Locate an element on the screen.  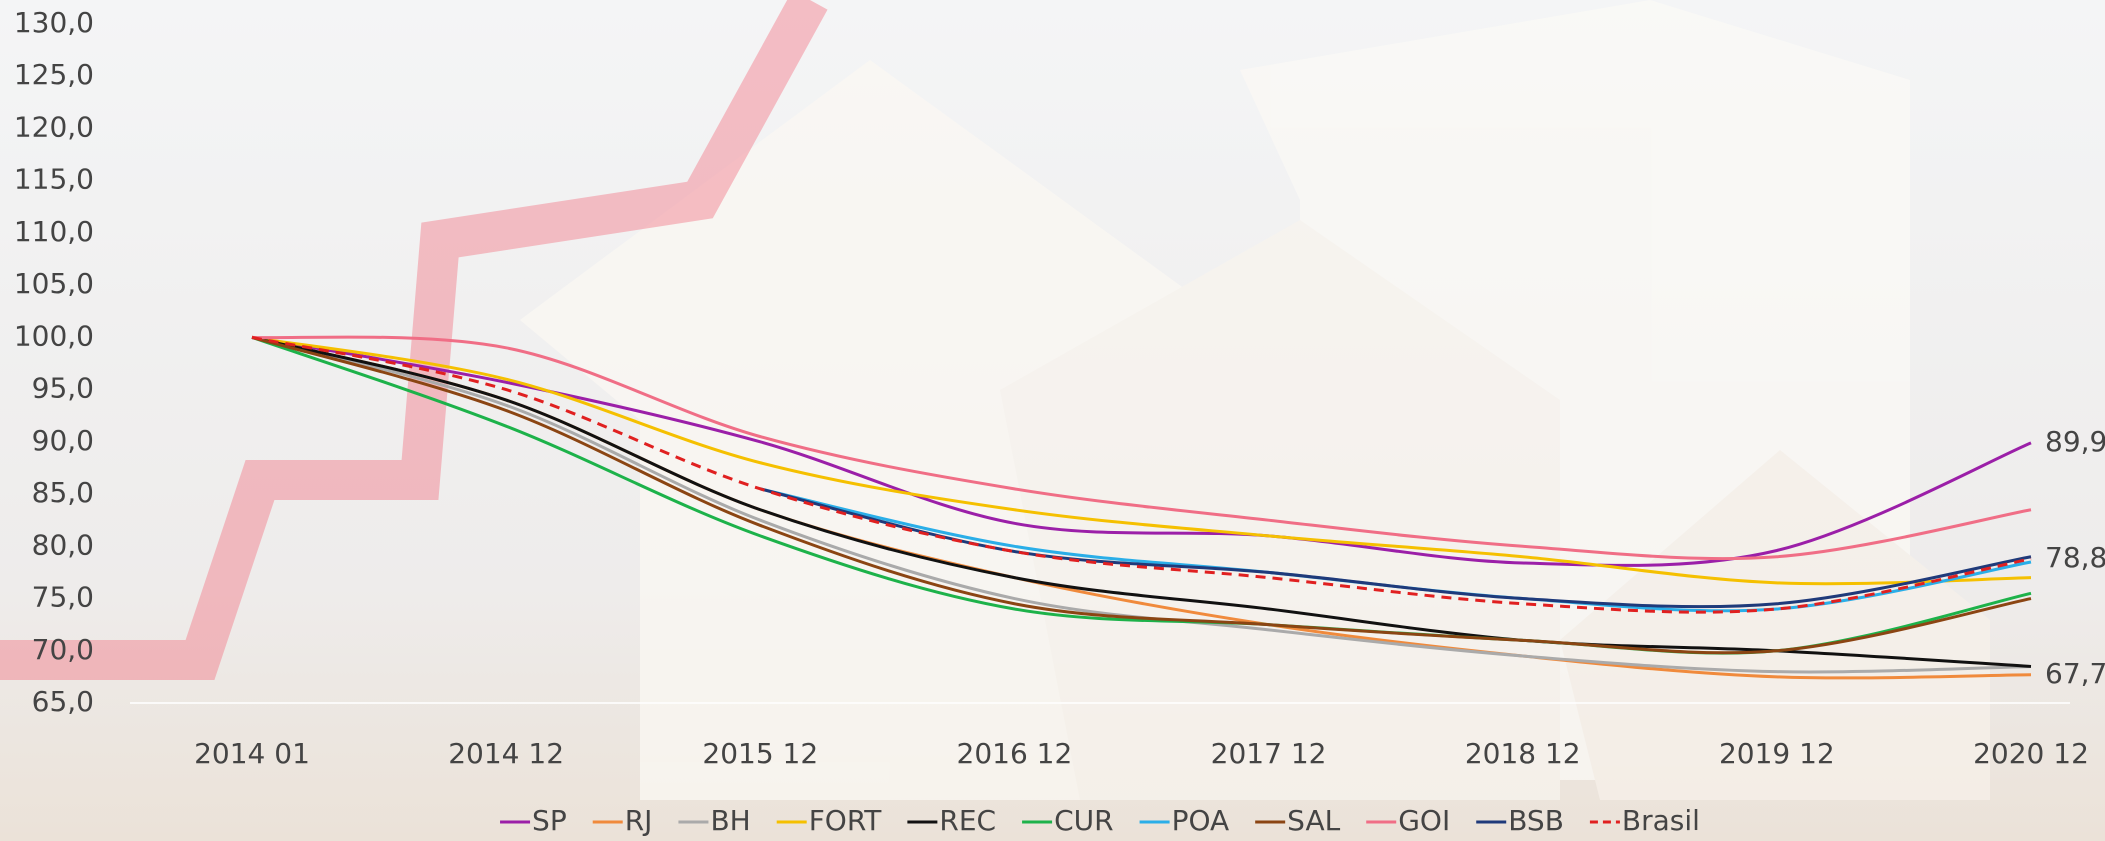
x-tick-label: 2014 01 is located at coordinates (252, 753).